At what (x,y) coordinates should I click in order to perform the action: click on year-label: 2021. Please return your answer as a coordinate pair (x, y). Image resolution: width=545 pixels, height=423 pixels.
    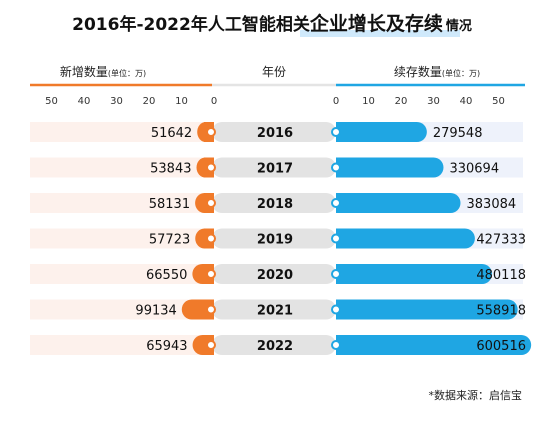
    Looking at the image, I should click on (275, 311).